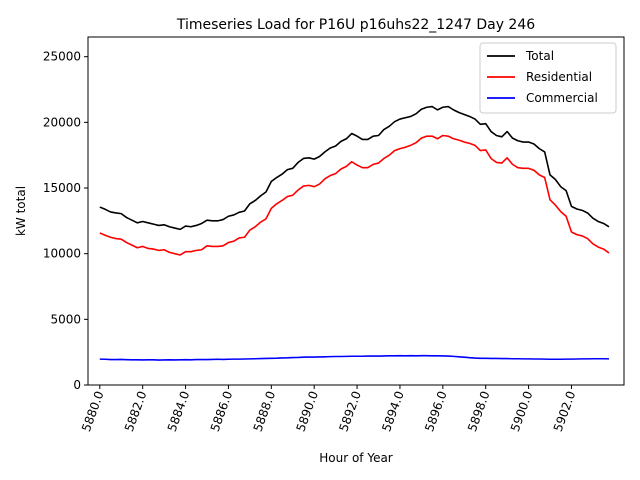  Describe the element at coordinates (62, 57) in the screenshot. I see `y-tick-label: 25000` at that location.